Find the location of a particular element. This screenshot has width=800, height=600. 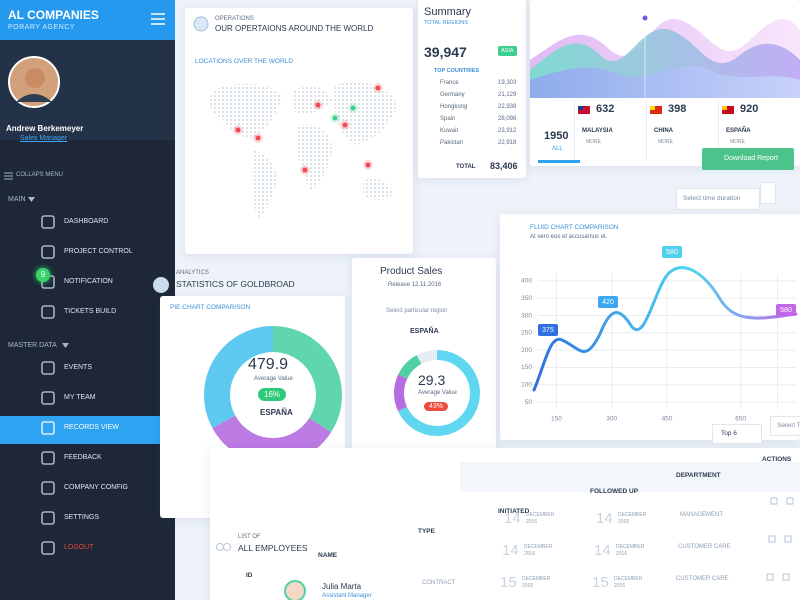

employee-type: CONTRACT is located at coordinates (439, 583).